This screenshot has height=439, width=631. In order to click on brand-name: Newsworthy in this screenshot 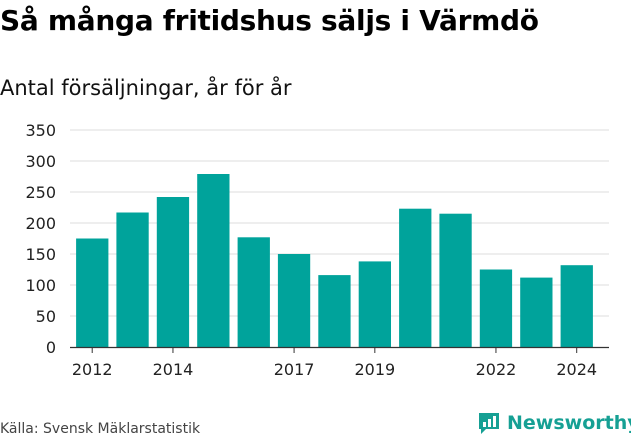, I will do `click(569, 423)`.